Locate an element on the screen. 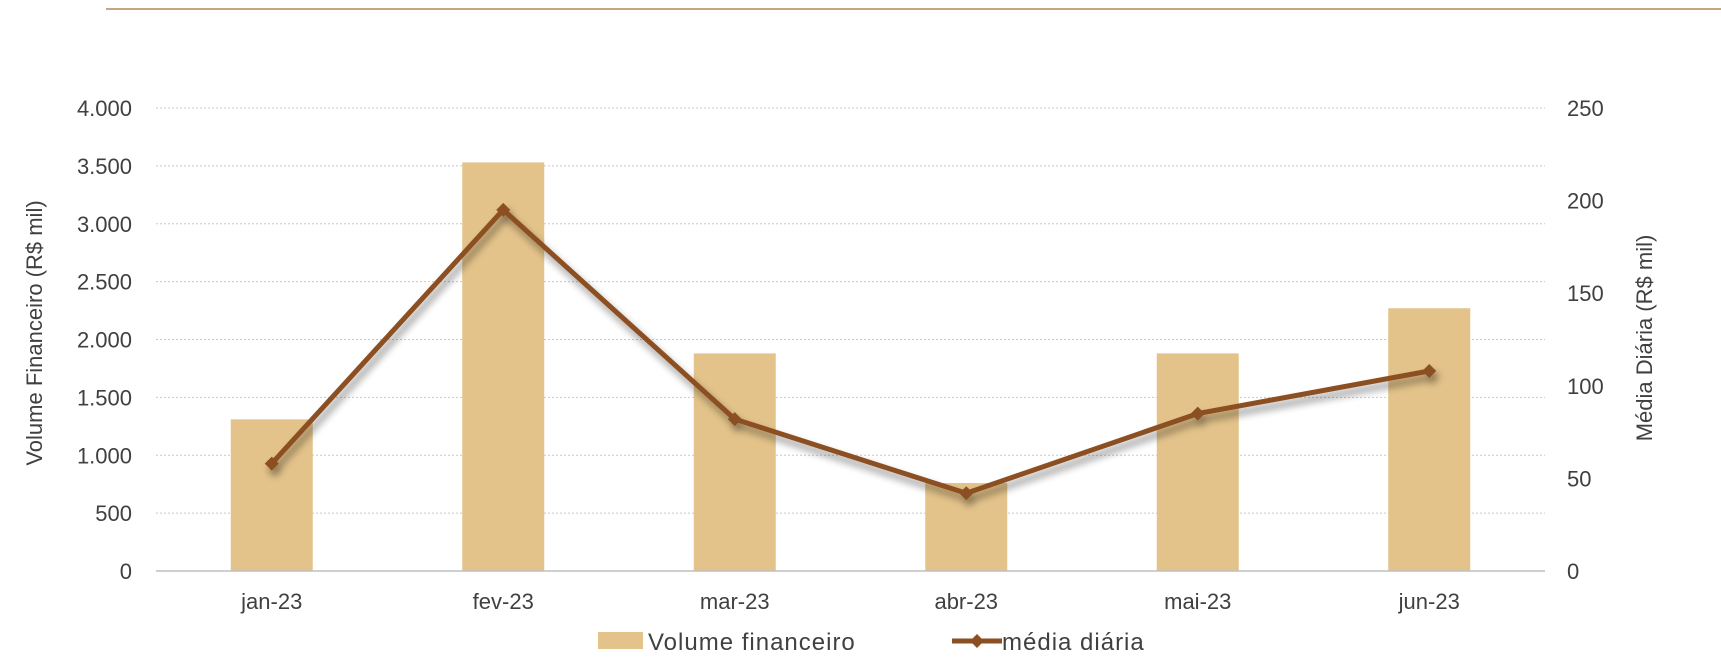 This screenshot has height=657, width=1721. y2-axis-ticks: 0 50 100 150 200 250 is located at coordinates (1585, 340).